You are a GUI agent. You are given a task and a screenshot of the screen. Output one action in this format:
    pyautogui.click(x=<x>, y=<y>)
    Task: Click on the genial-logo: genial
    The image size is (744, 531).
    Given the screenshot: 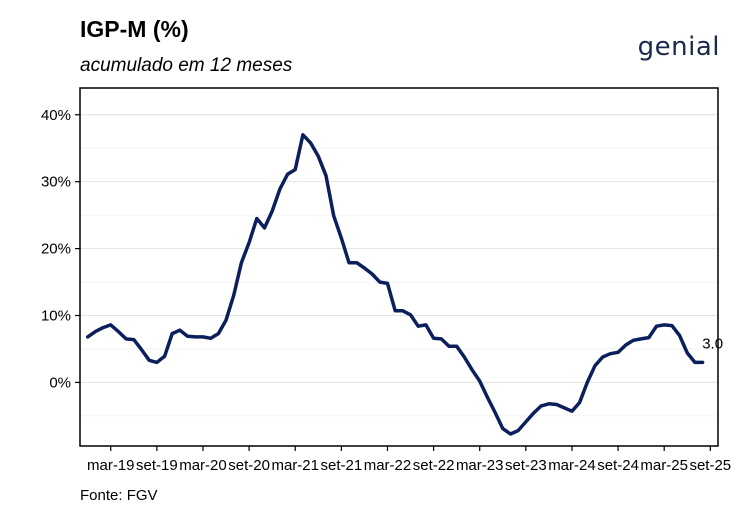 What is the action you would take?
    pyautogui.click(x=678, y=47)
    